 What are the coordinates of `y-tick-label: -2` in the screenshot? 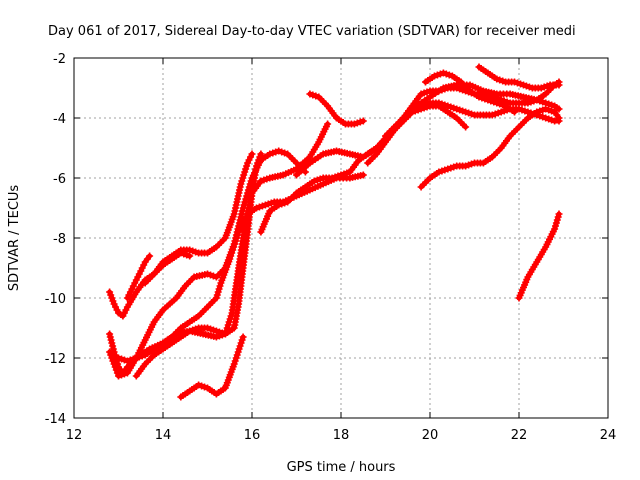 It's located at (59, 59).